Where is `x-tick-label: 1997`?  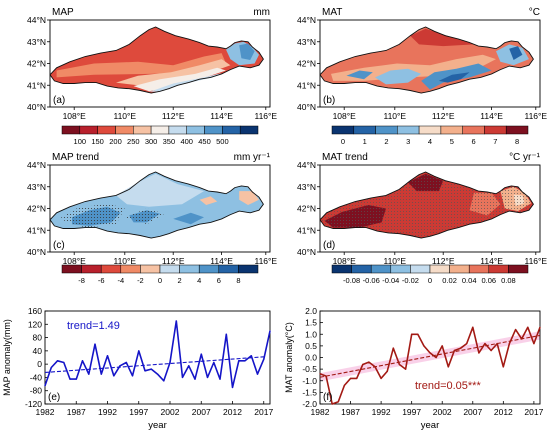
x-tick-label: 1997 is located at coordinates (411, 412).